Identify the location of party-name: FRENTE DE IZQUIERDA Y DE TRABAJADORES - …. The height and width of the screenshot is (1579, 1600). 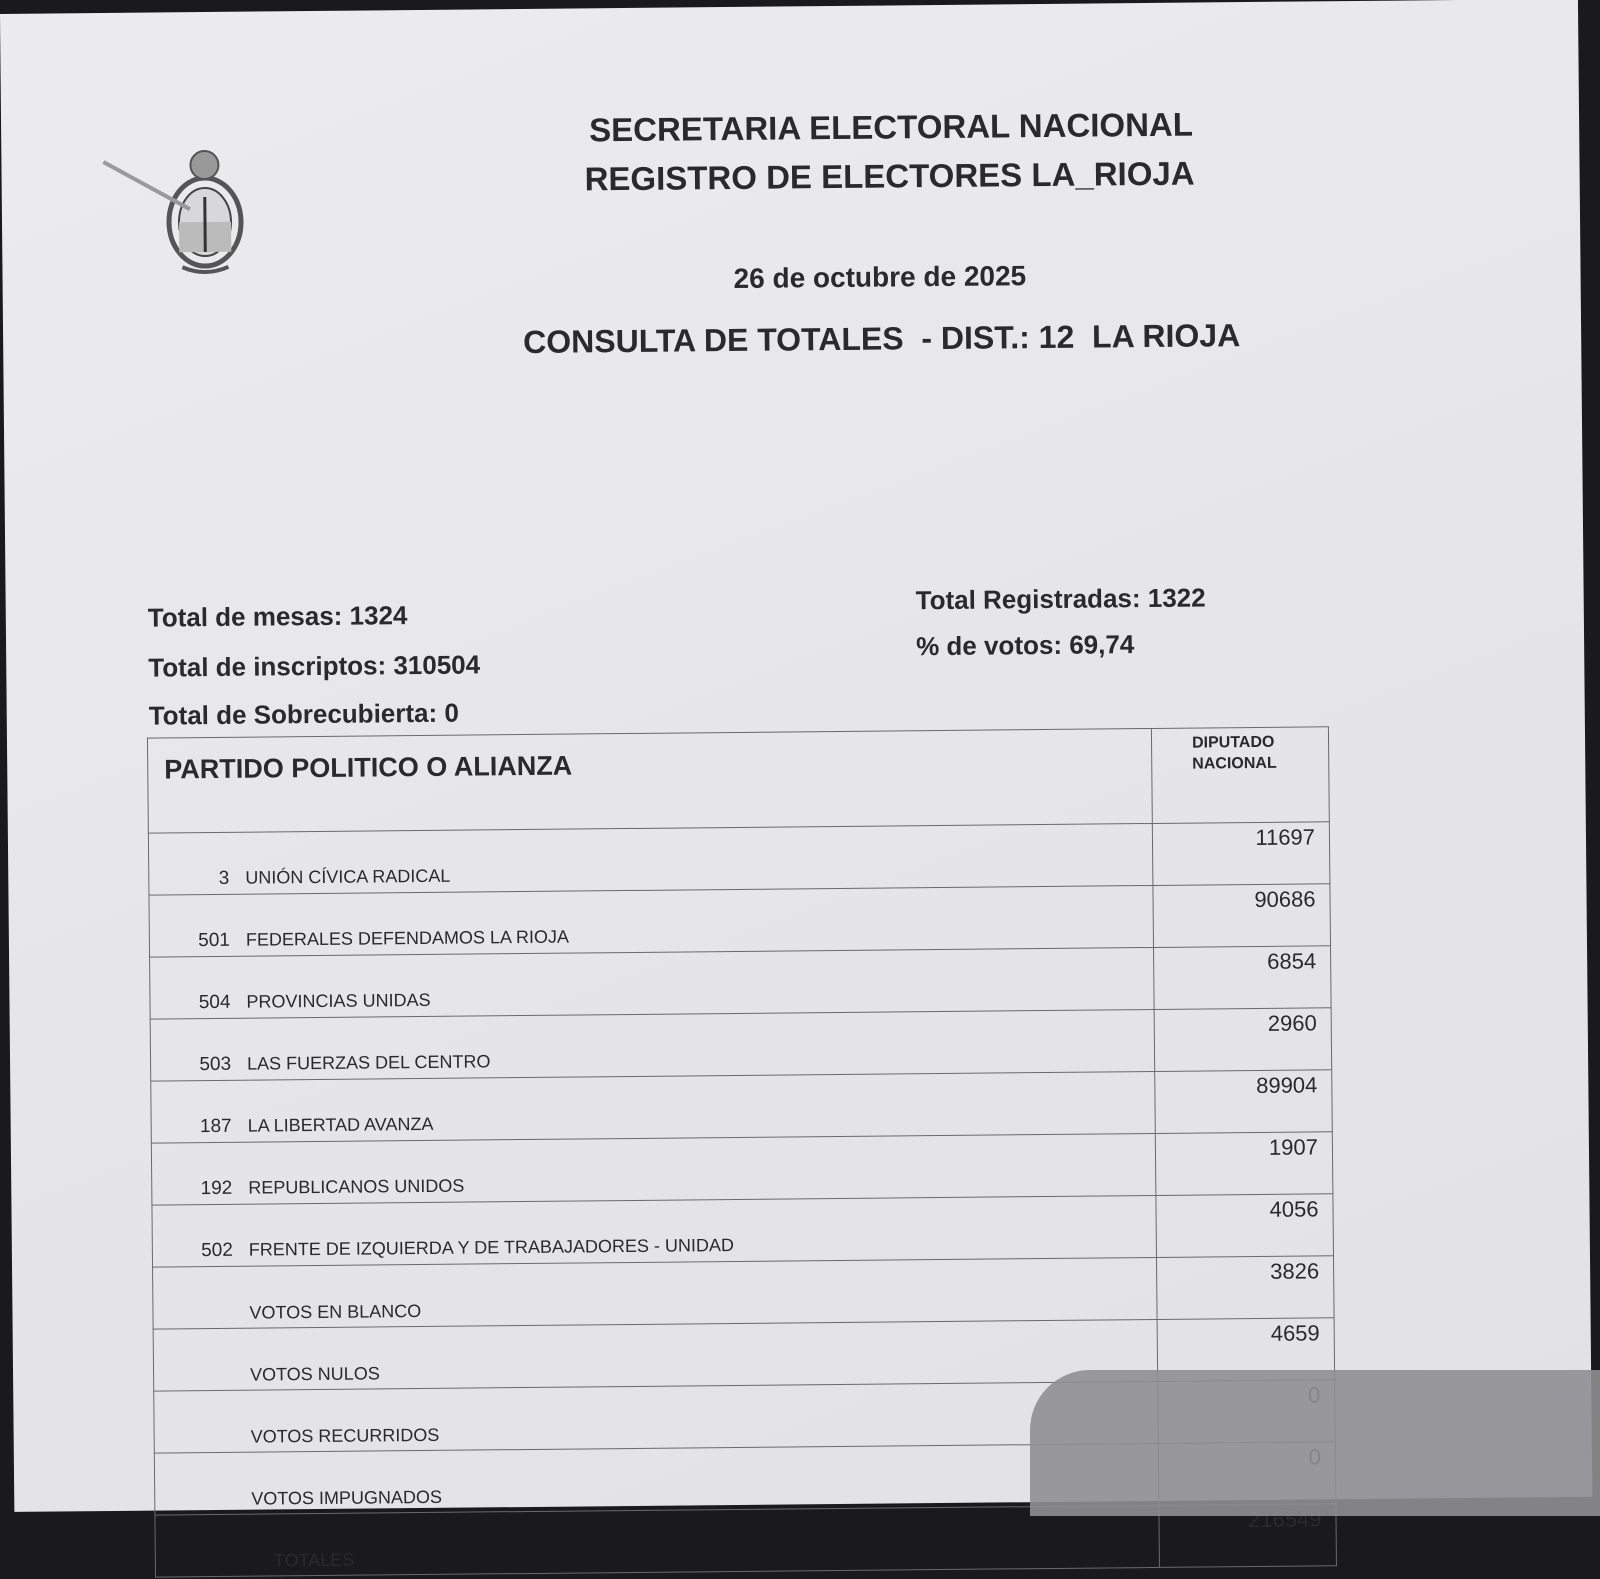
(491, 1247).